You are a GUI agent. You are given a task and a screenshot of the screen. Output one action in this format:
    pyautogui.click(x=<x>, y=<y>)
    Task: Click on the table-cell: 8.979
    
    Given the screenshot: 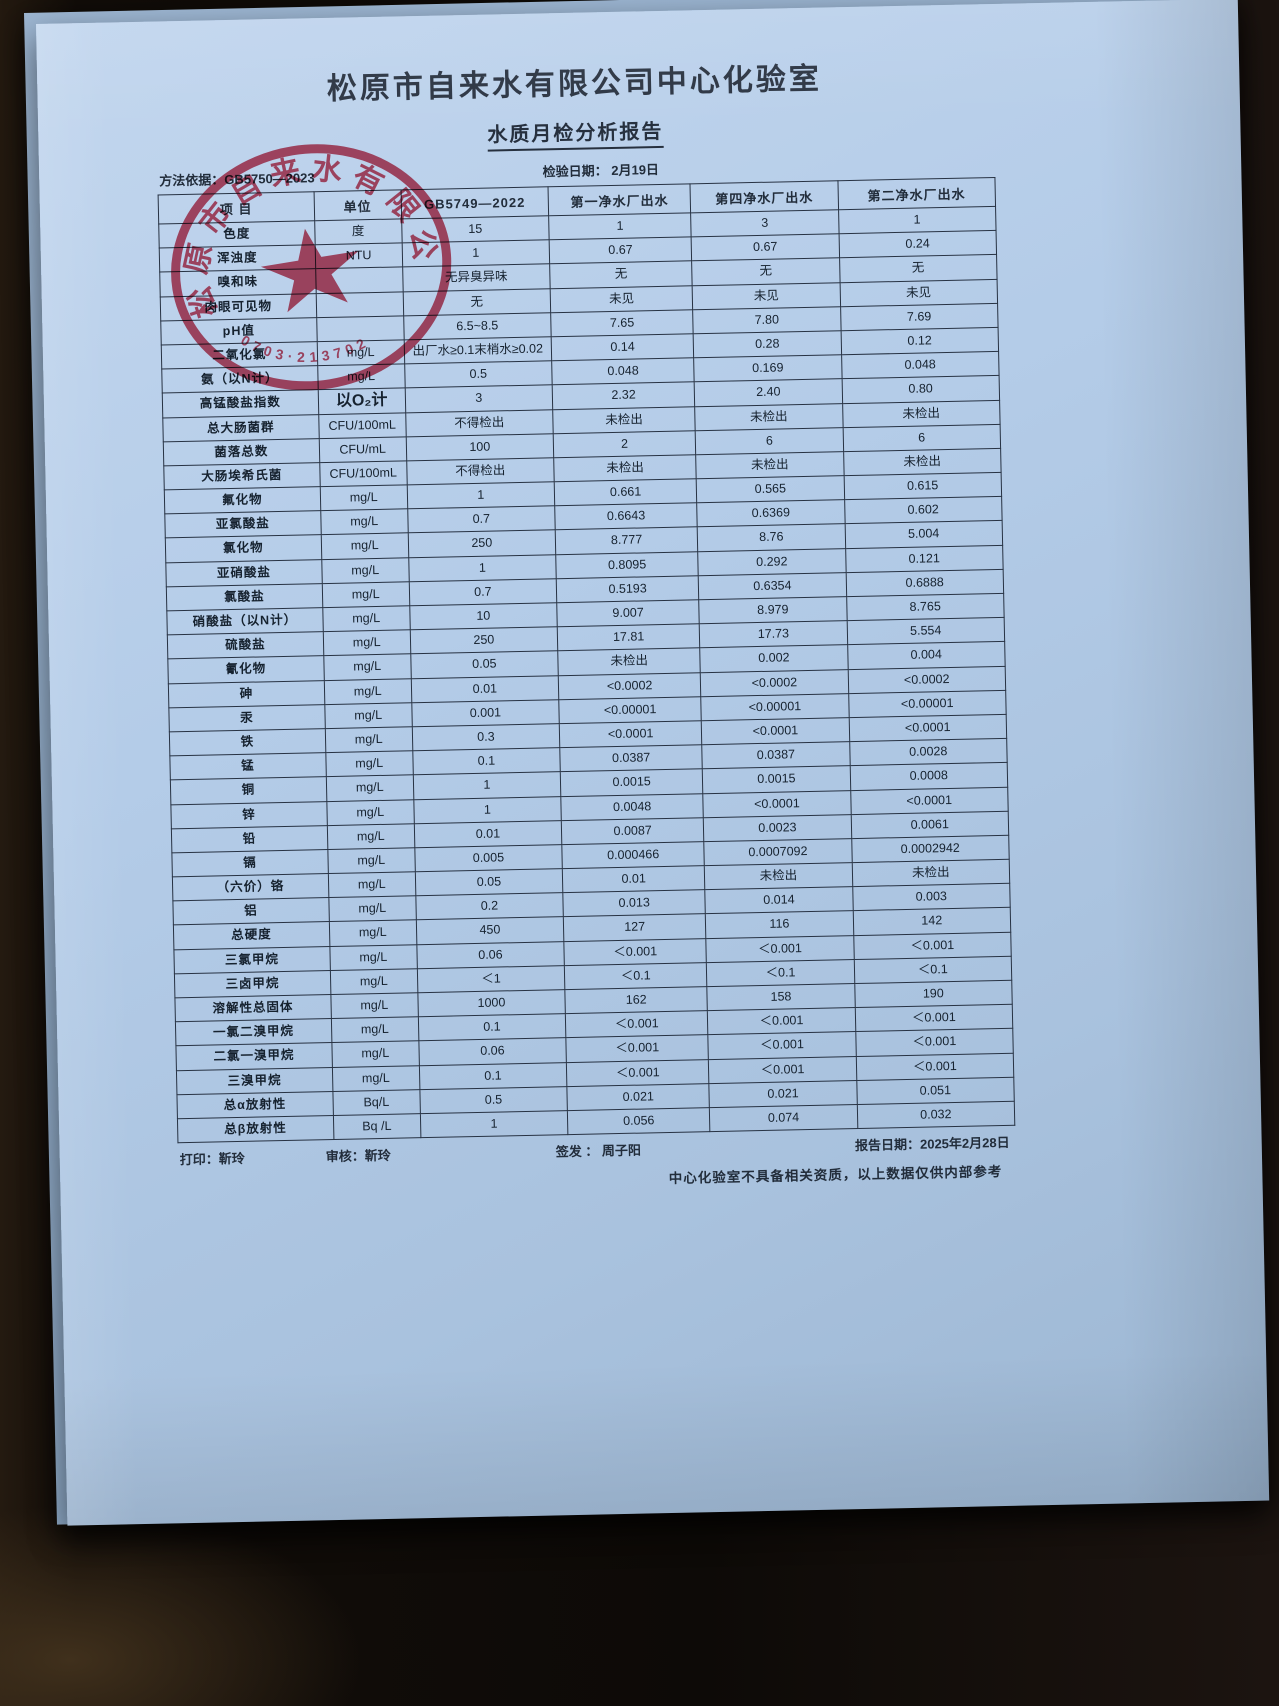 What is the action you would take?
    pyautogui.click(x=772, y=610)
    